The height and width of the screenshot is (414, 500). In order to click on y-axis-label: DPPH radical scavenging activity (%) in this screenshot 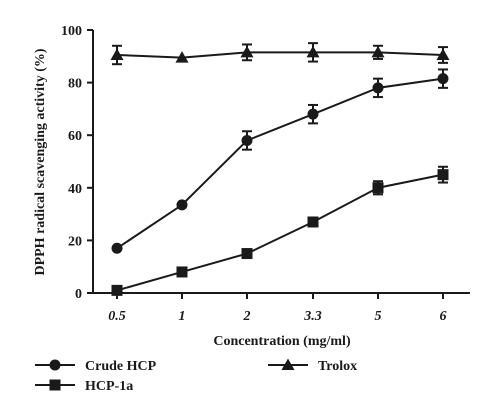, I will do `click(40, 161)`.